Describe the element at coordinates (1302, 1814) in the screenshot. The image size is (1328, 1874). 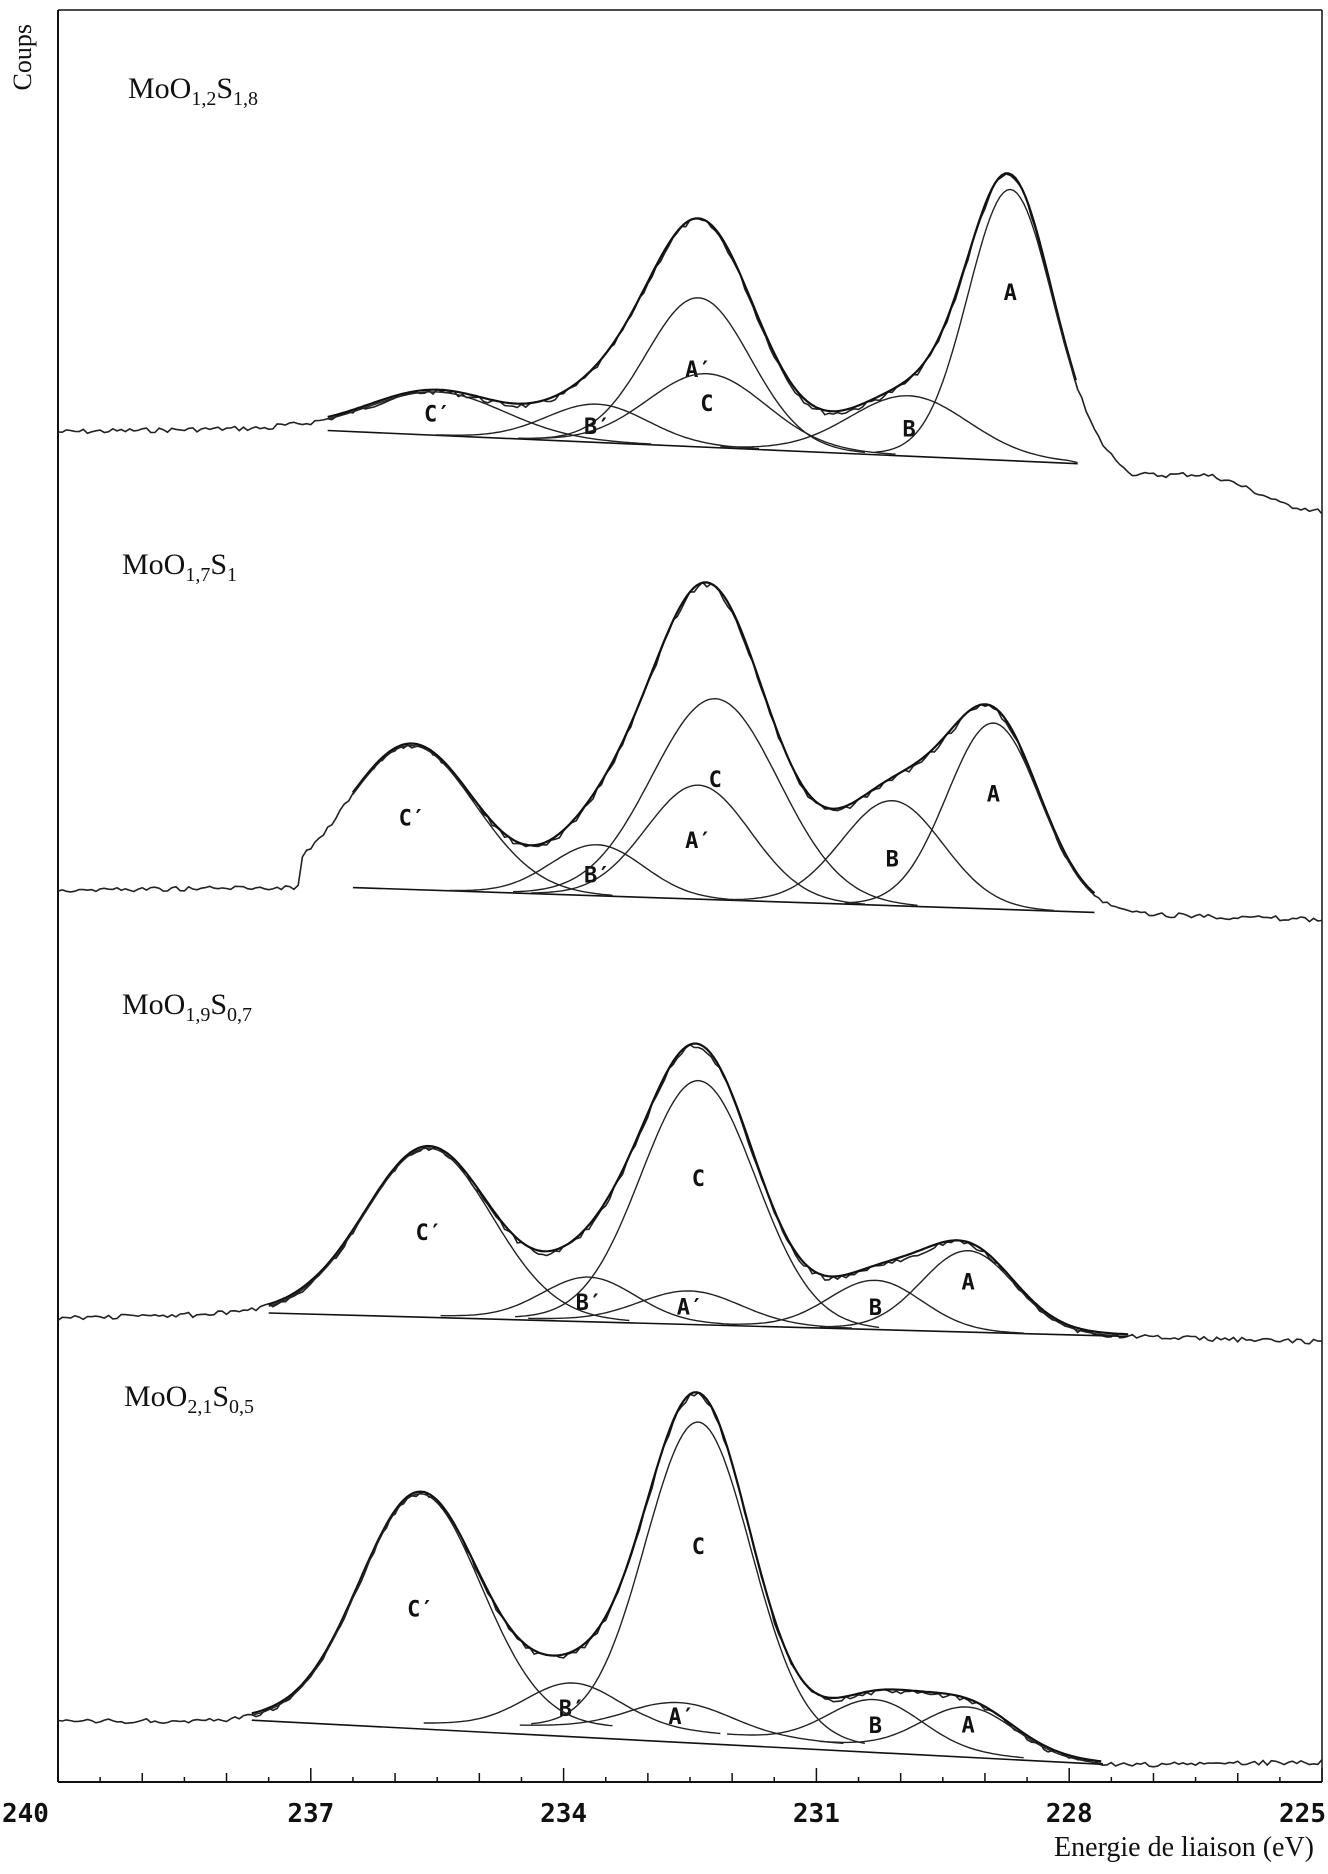
I see `x-tick-label: 225` at that location.